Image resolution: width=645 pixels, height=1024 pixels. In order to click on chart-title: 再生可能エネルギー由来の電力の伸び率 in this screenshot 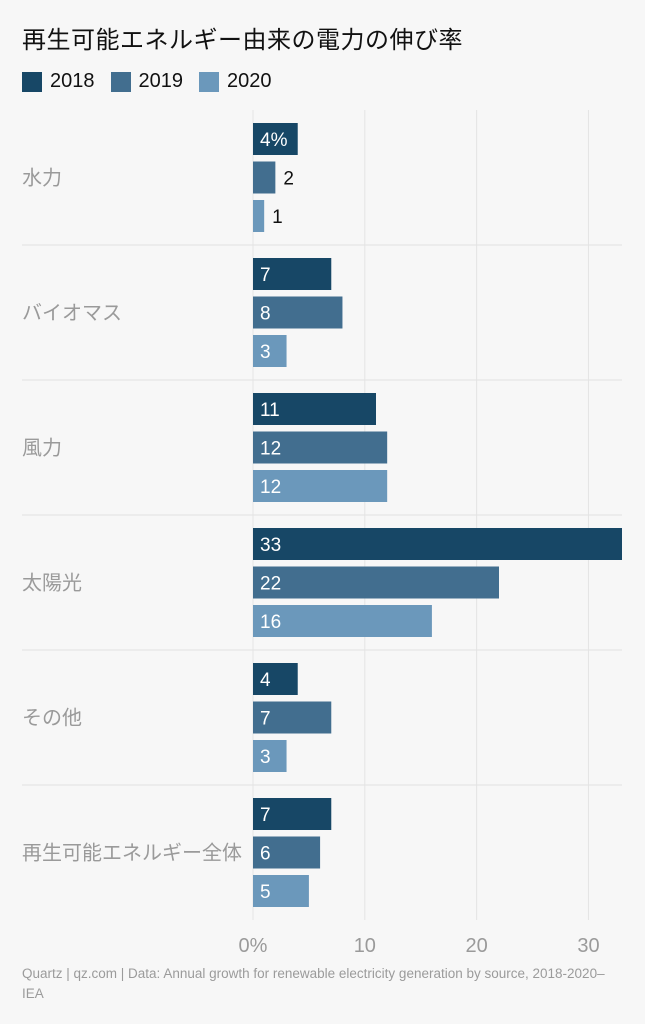, I will do `click(242, 40)`.